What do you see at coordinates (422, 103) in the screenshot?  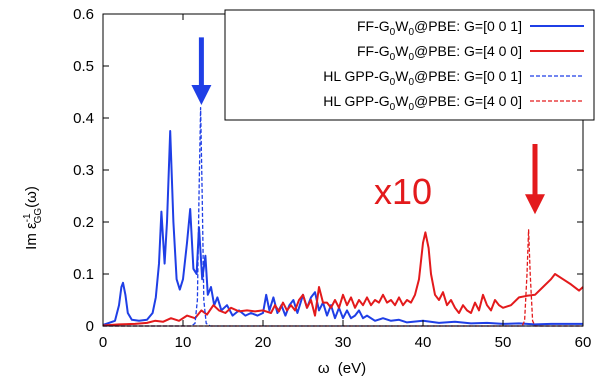 I see `legend-label: HL GPP-G0W0@PBE: G=[4 0 0]` at bounding box center [422, 103].